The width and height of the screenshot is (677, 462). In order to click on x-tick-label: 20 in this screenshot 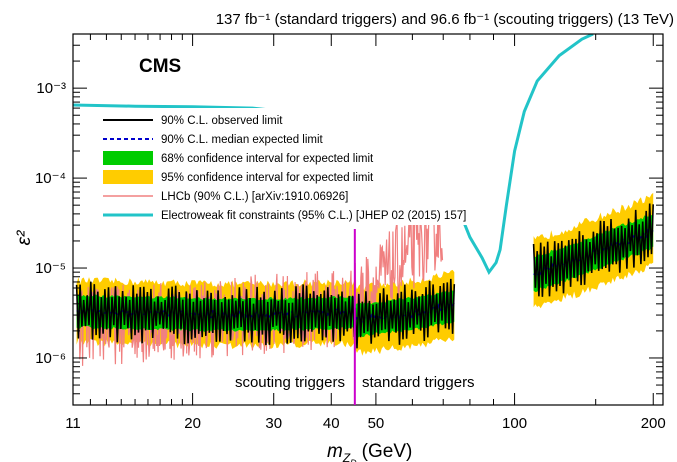, I will do `click(192, 423)`.